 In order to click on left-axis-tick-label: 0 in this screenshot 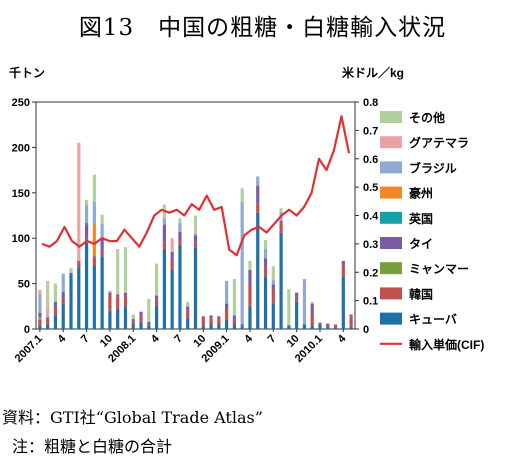, I will do `click(27, 330)`.